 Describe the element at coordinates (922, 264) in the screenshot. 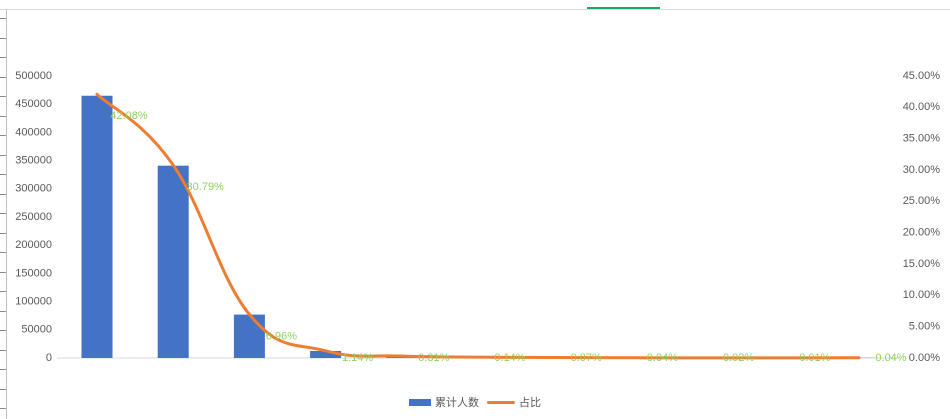

I see `y-right-tick-label: 15.00%` at that location.